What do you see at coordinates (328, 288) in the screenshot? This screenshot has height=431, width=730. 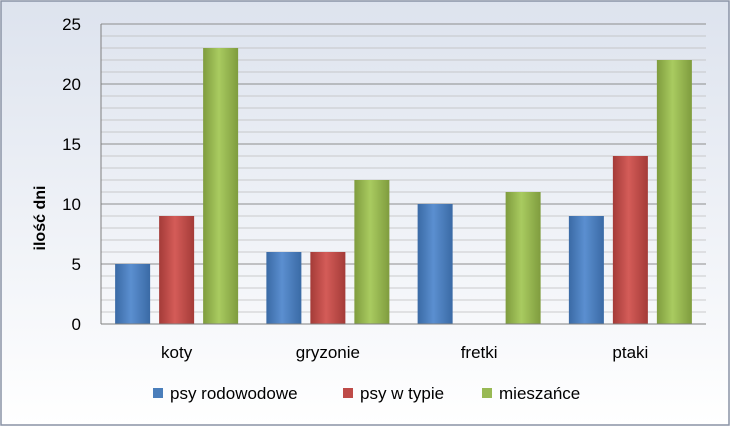 I see `bar-psy-w-typie-gryzonie` at bounding box center [328, 288].